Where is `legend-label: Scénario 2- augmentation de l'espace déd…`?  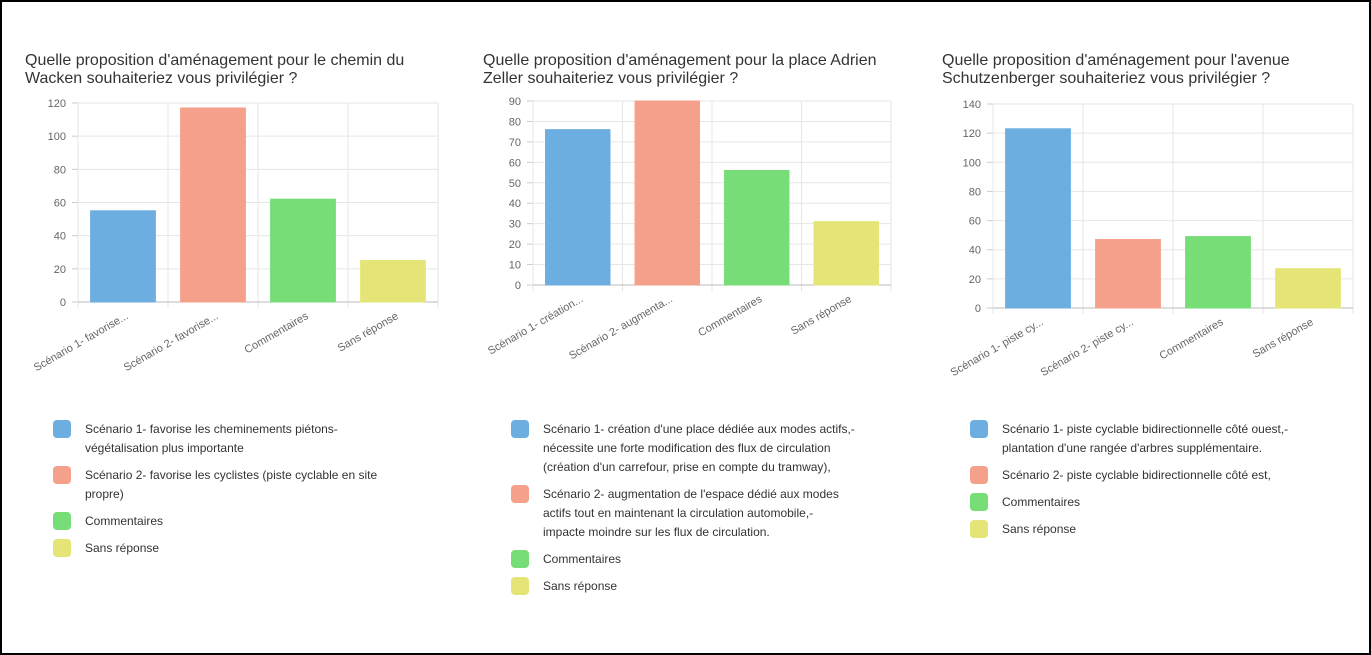 legend-label: Scénario 2- augmentation de l'espace déd… is located at coordinates (691, 513).